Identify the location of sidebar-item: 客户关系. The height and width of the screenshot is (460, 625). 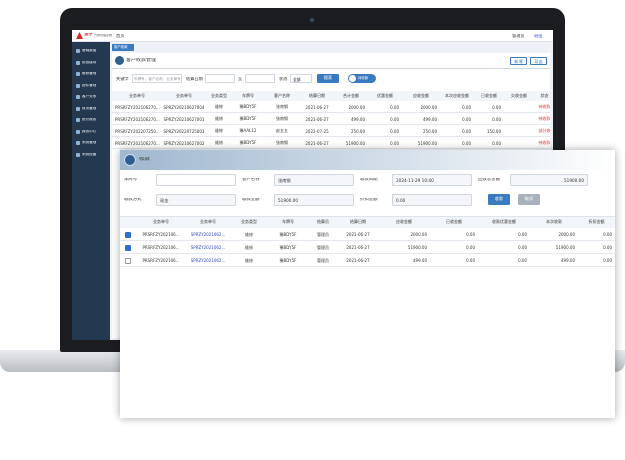
(89, 96).